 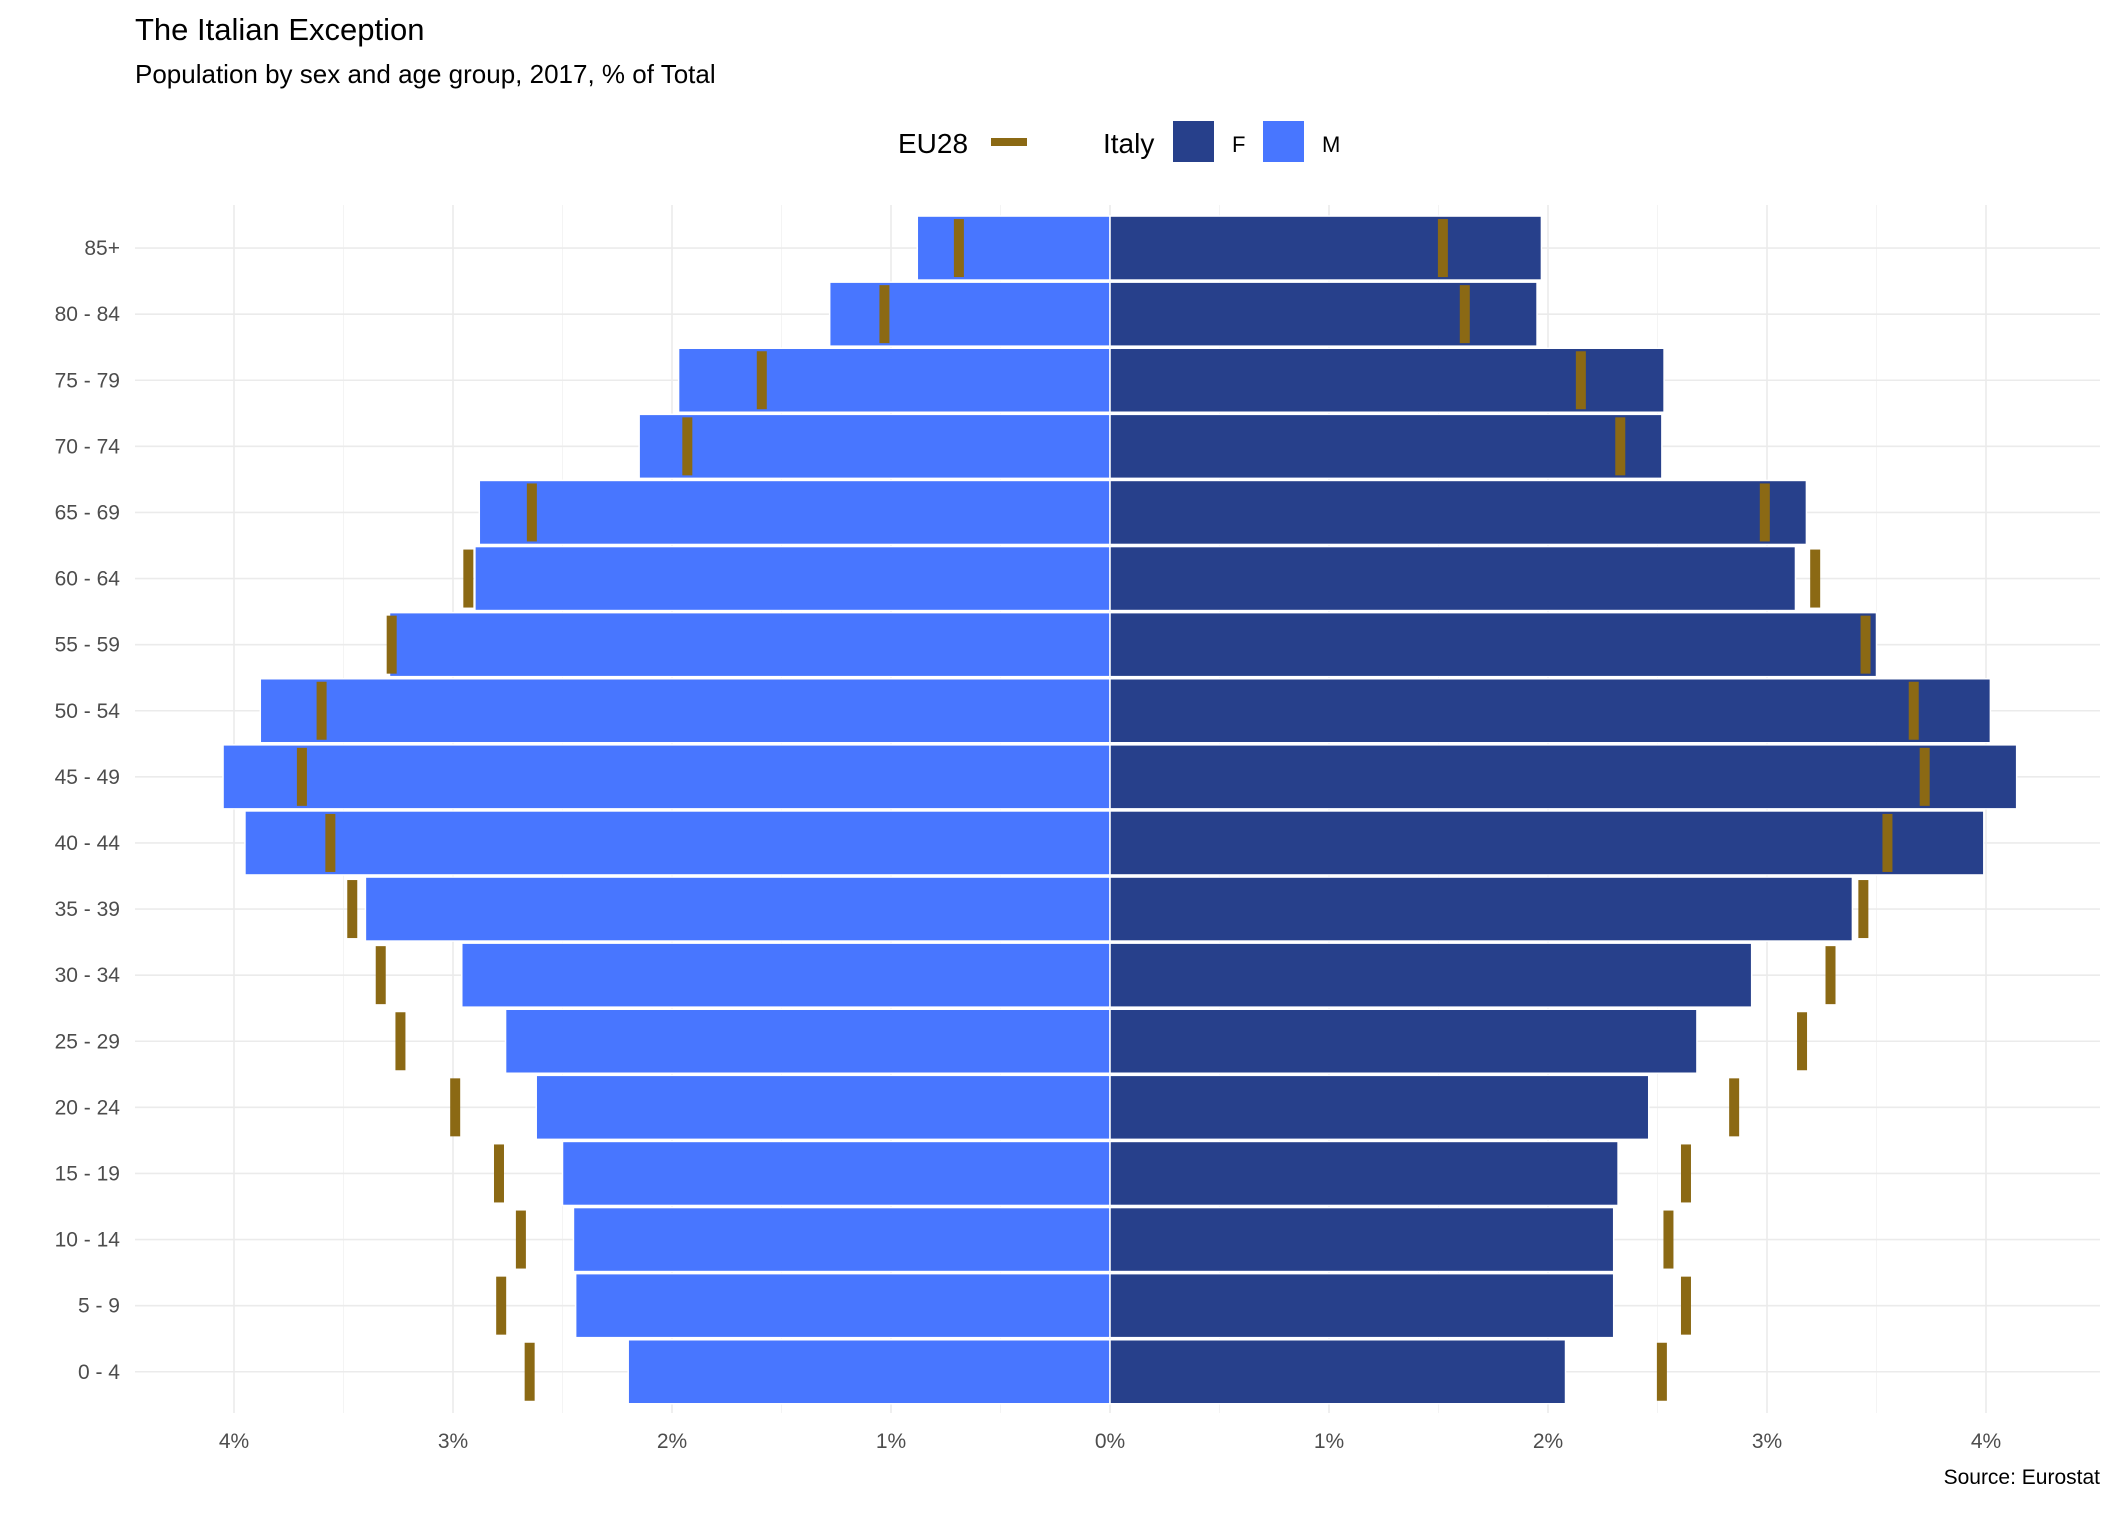 I want to click on y-tick-label: 50 - 54, so click(x=88, y=711).